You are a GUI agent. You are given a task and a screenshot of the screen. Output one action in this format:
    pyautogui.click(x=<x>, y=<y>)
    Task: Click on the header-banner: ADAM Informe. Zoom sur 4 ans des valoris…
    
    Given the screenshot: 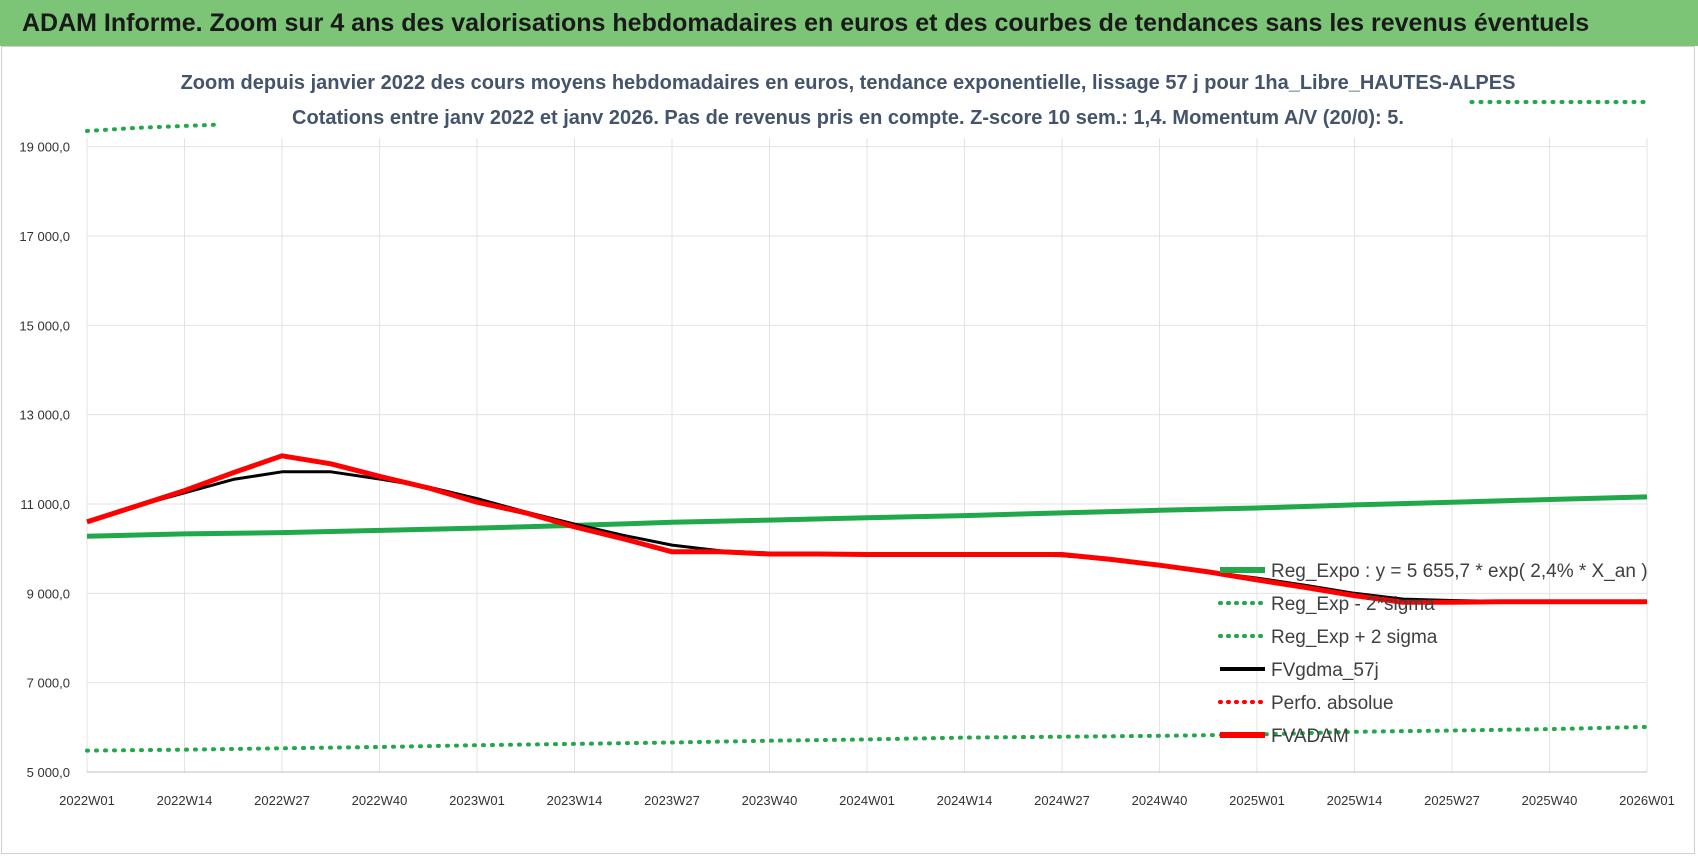 What is the action you would take?
    pyautogui.click(x=849, y=23)
    